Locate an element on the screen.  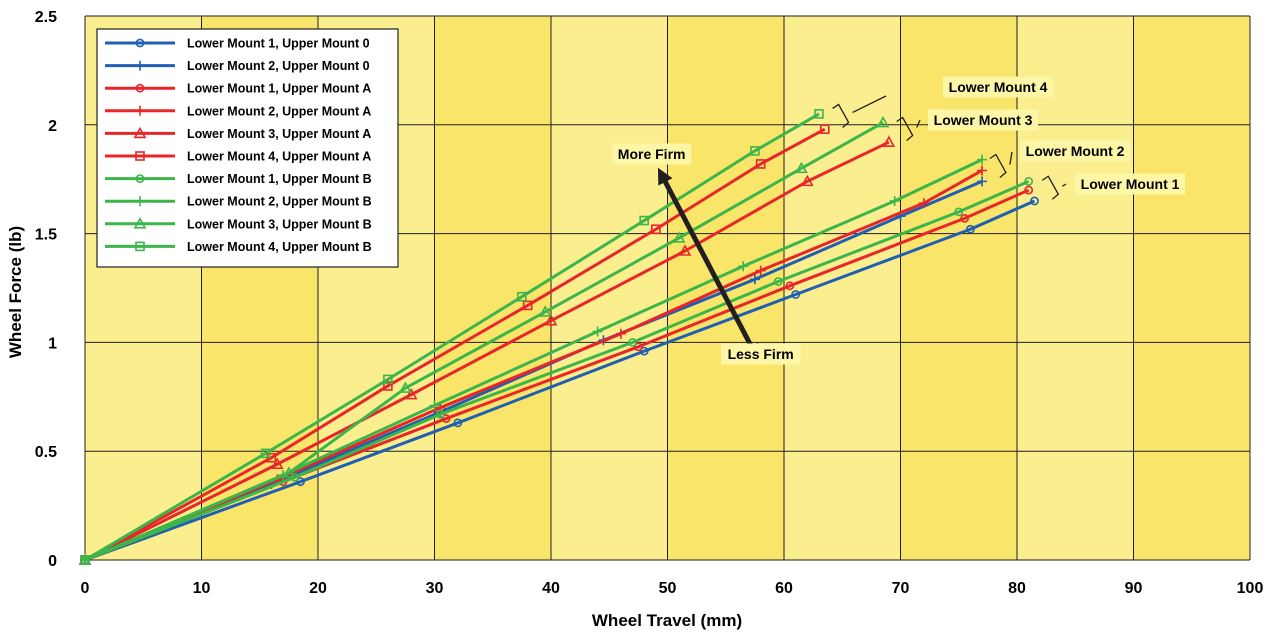
legend-label: Lower Mount 2, Upper Mount A is located at coordinates (279, 111).